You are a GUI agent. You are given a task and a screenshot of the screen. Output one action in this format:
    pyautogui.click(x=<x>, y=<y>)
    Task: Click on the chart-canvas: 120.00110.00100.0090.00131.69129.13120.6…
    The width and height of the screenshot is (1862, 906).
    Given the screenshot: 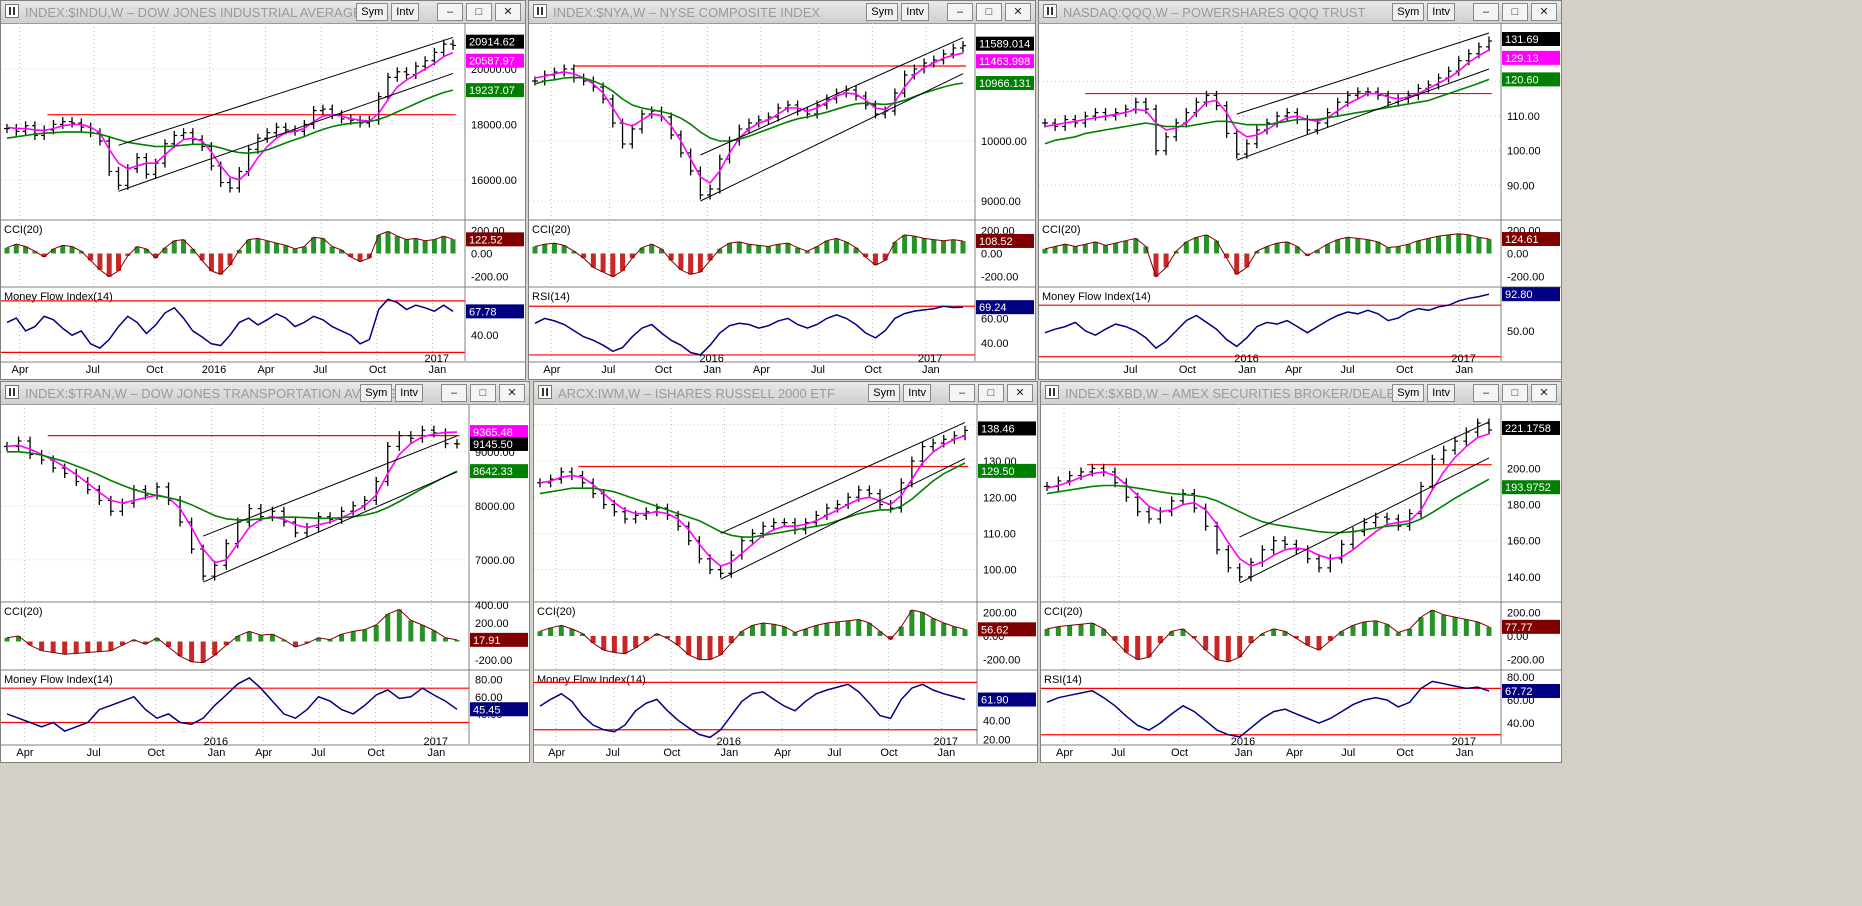 What is the action you would take?
    pyautogui.click(x=1300, y=201)
    